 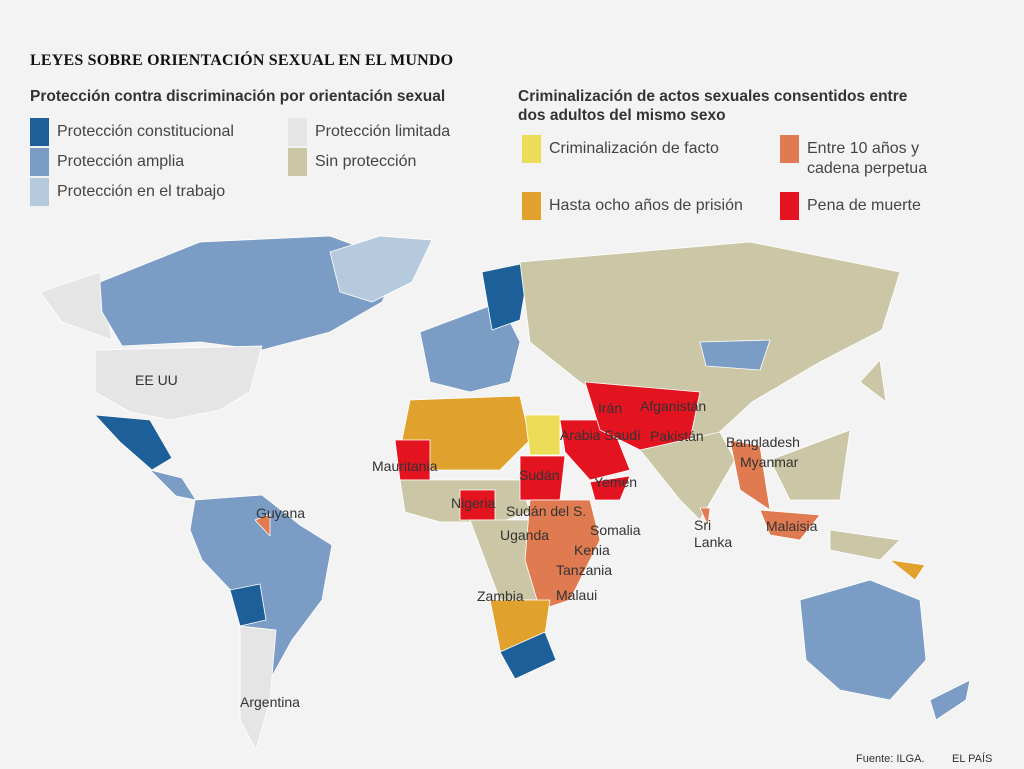 What do you see at coordinates (600, 435) in the screenshot?
I see `map-label: Arabia Saudí` at bounding box center [600, 435].